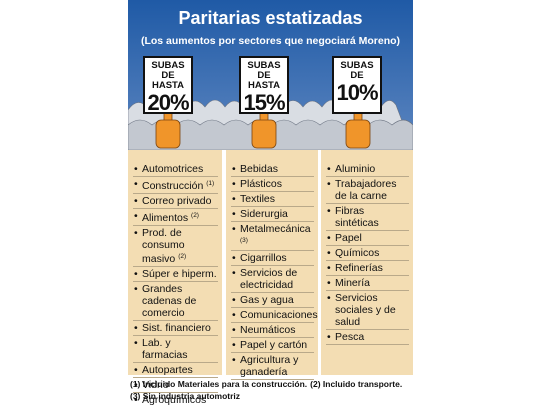 The image size is (540, 405). I want to click on sign-label: SUBAS DE, so click(357, 70).